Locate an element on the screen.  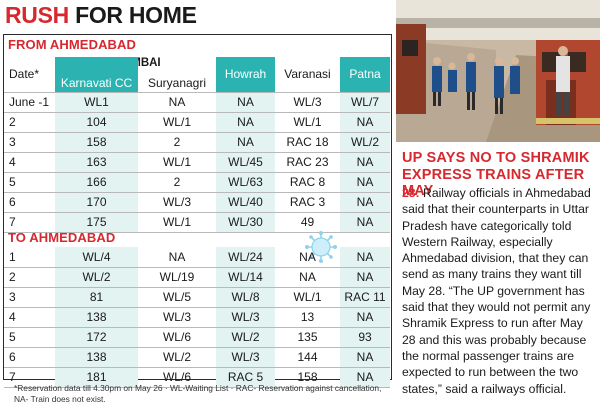
table-cell: RAC 18 is located at coordinates (307, 142).